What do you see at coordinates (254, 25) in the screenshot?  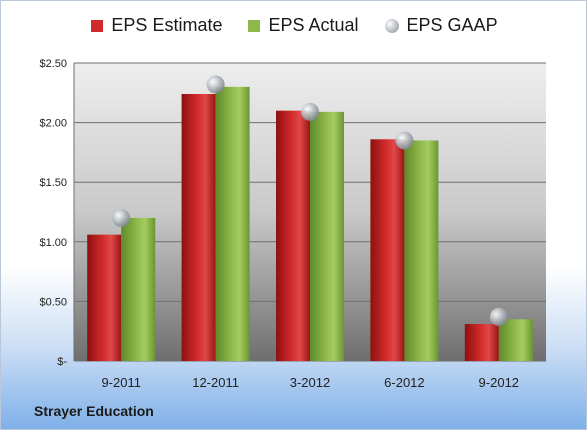 I see `legend-swatch-actual` at bounding box center [254, 25].